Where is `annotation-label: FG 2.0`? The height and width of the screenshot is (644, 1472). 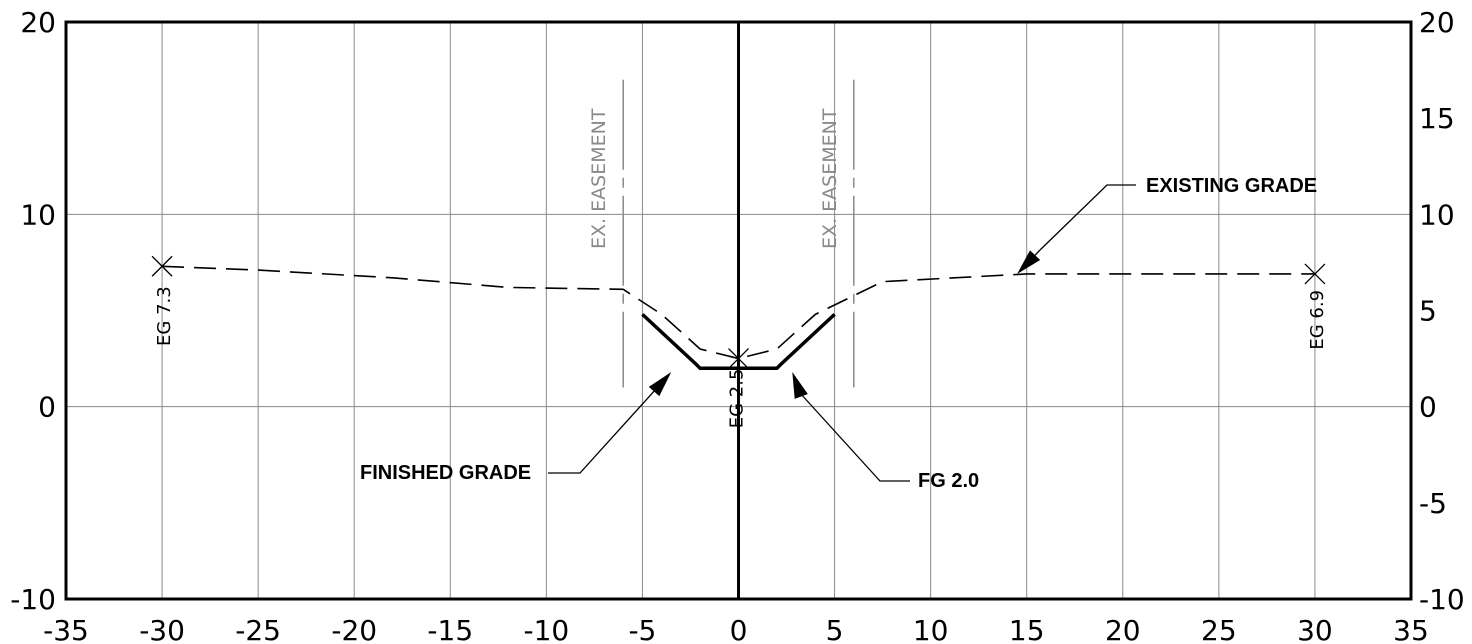
annotation-label: FG 2.0 is located at coordinates (948, 481).